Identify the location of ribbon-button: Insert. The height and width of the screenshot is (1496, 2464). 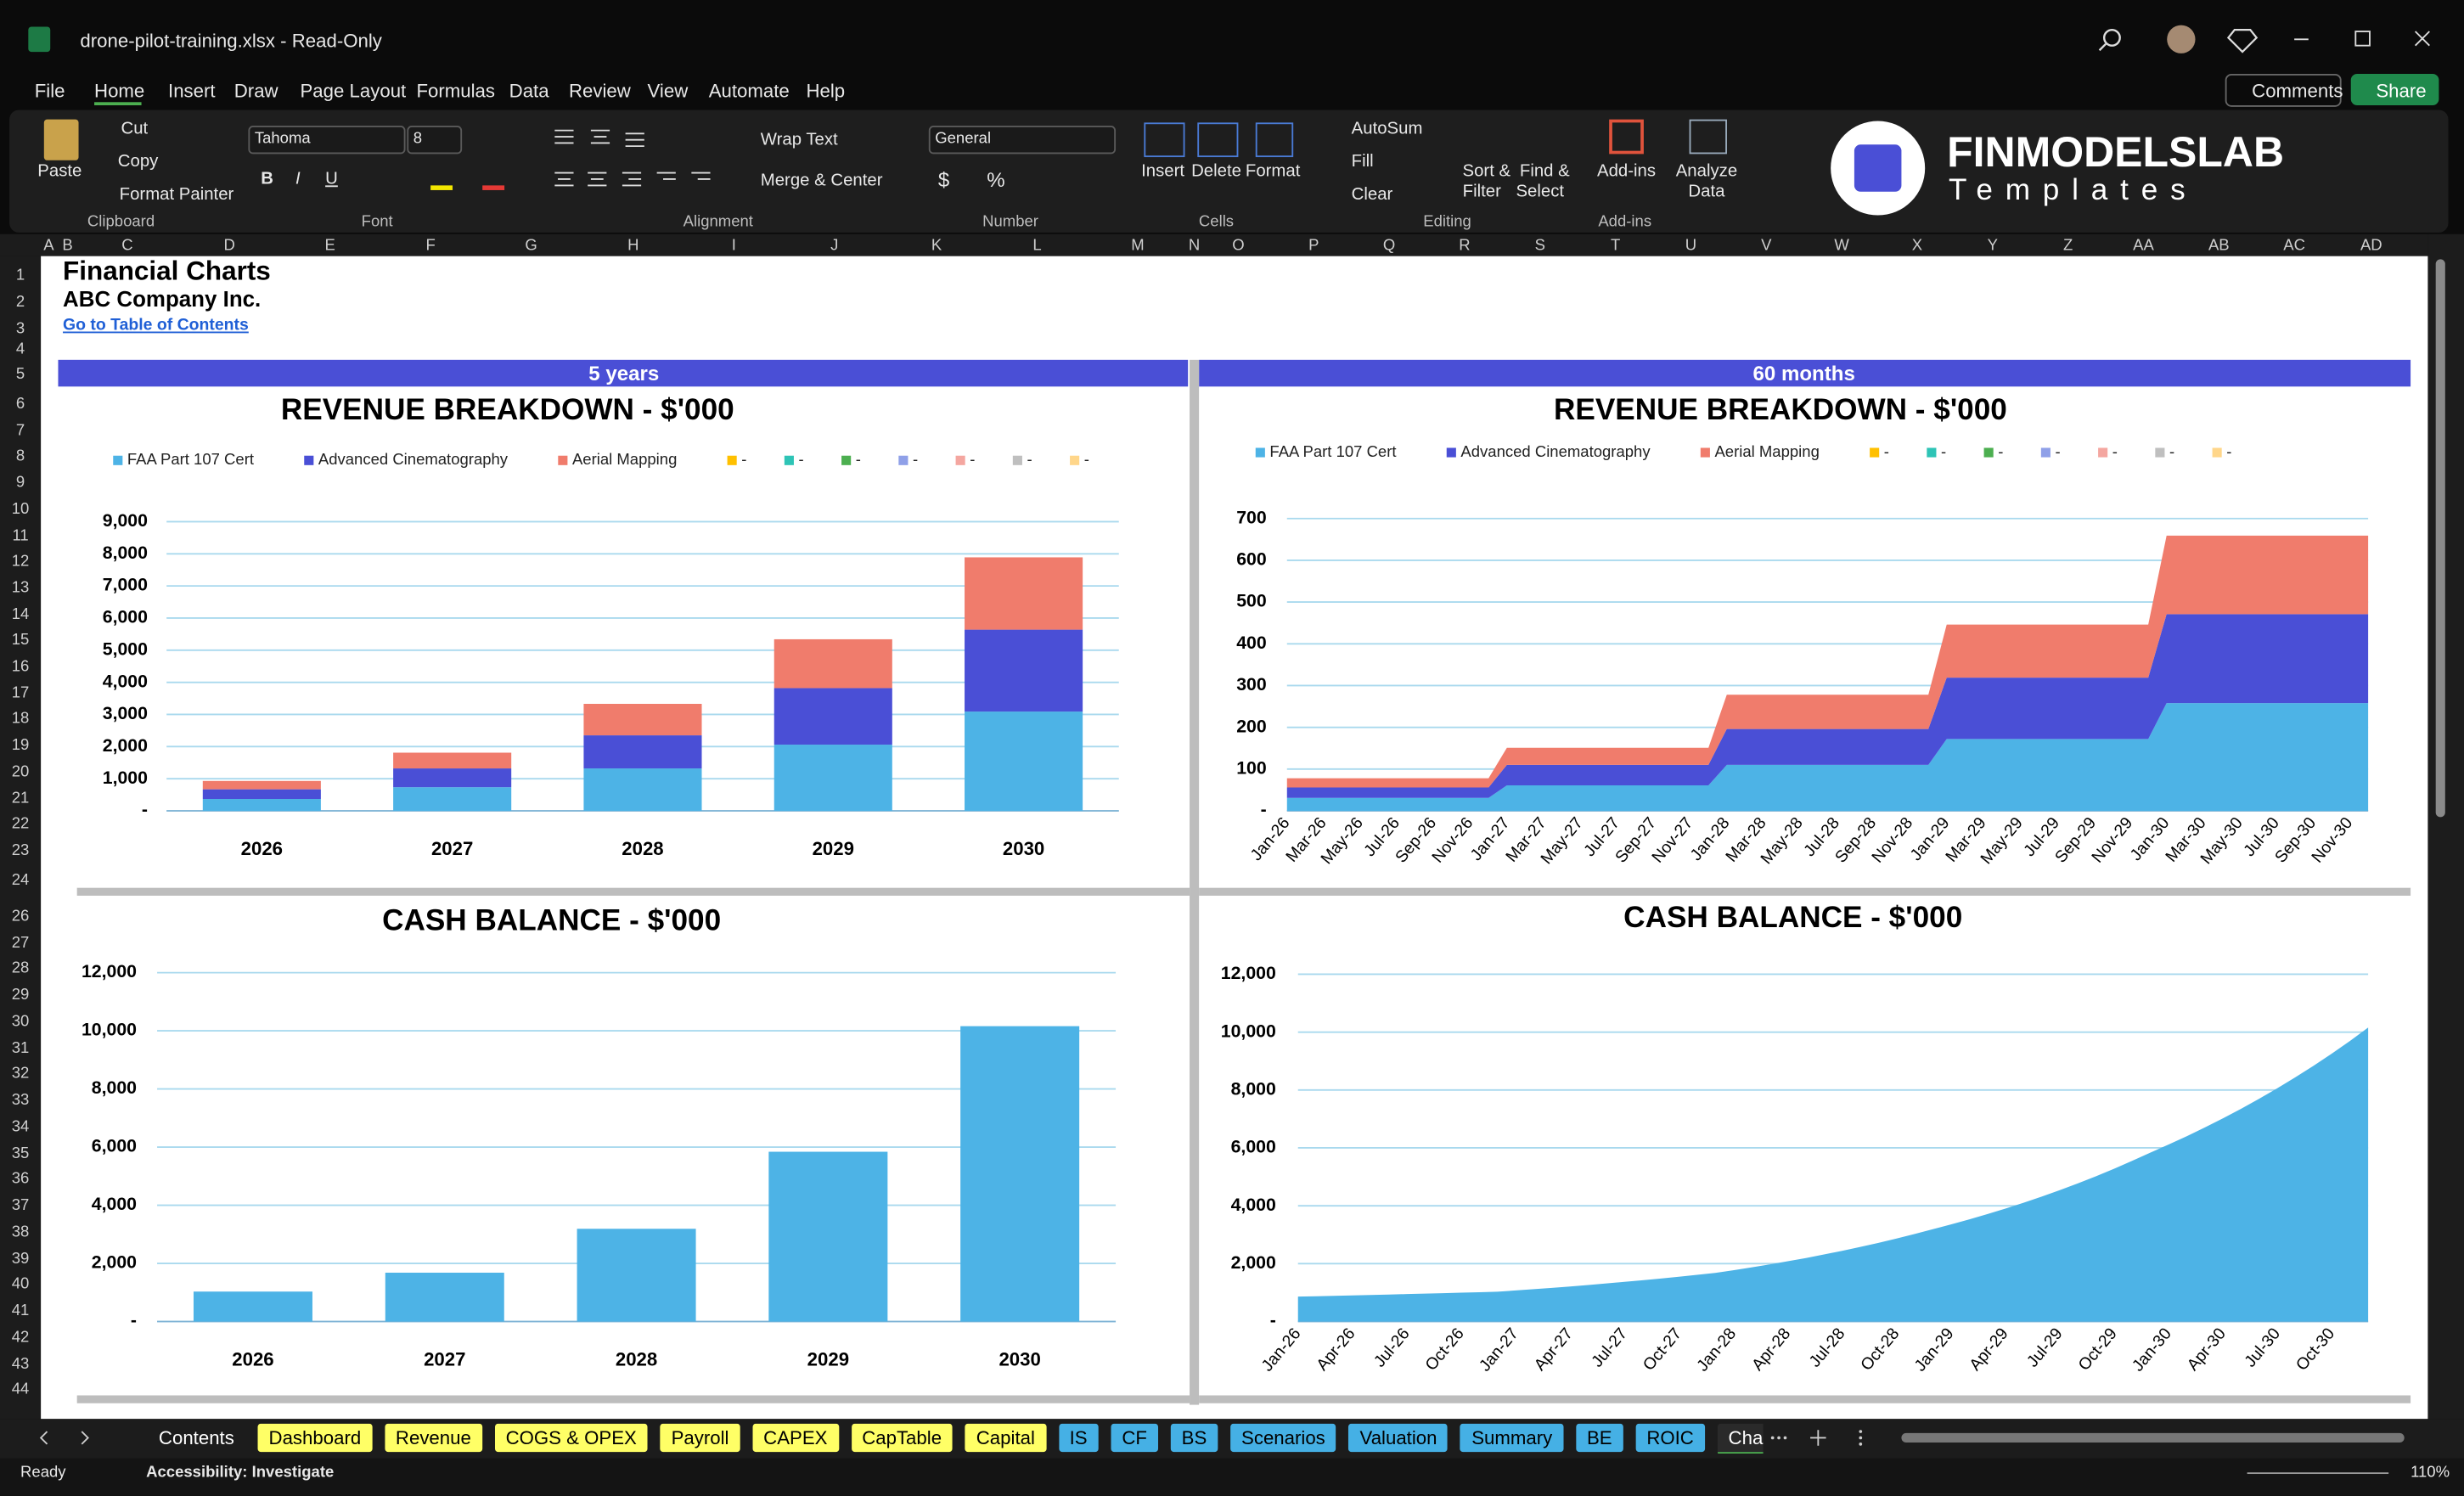
(1163, 171).